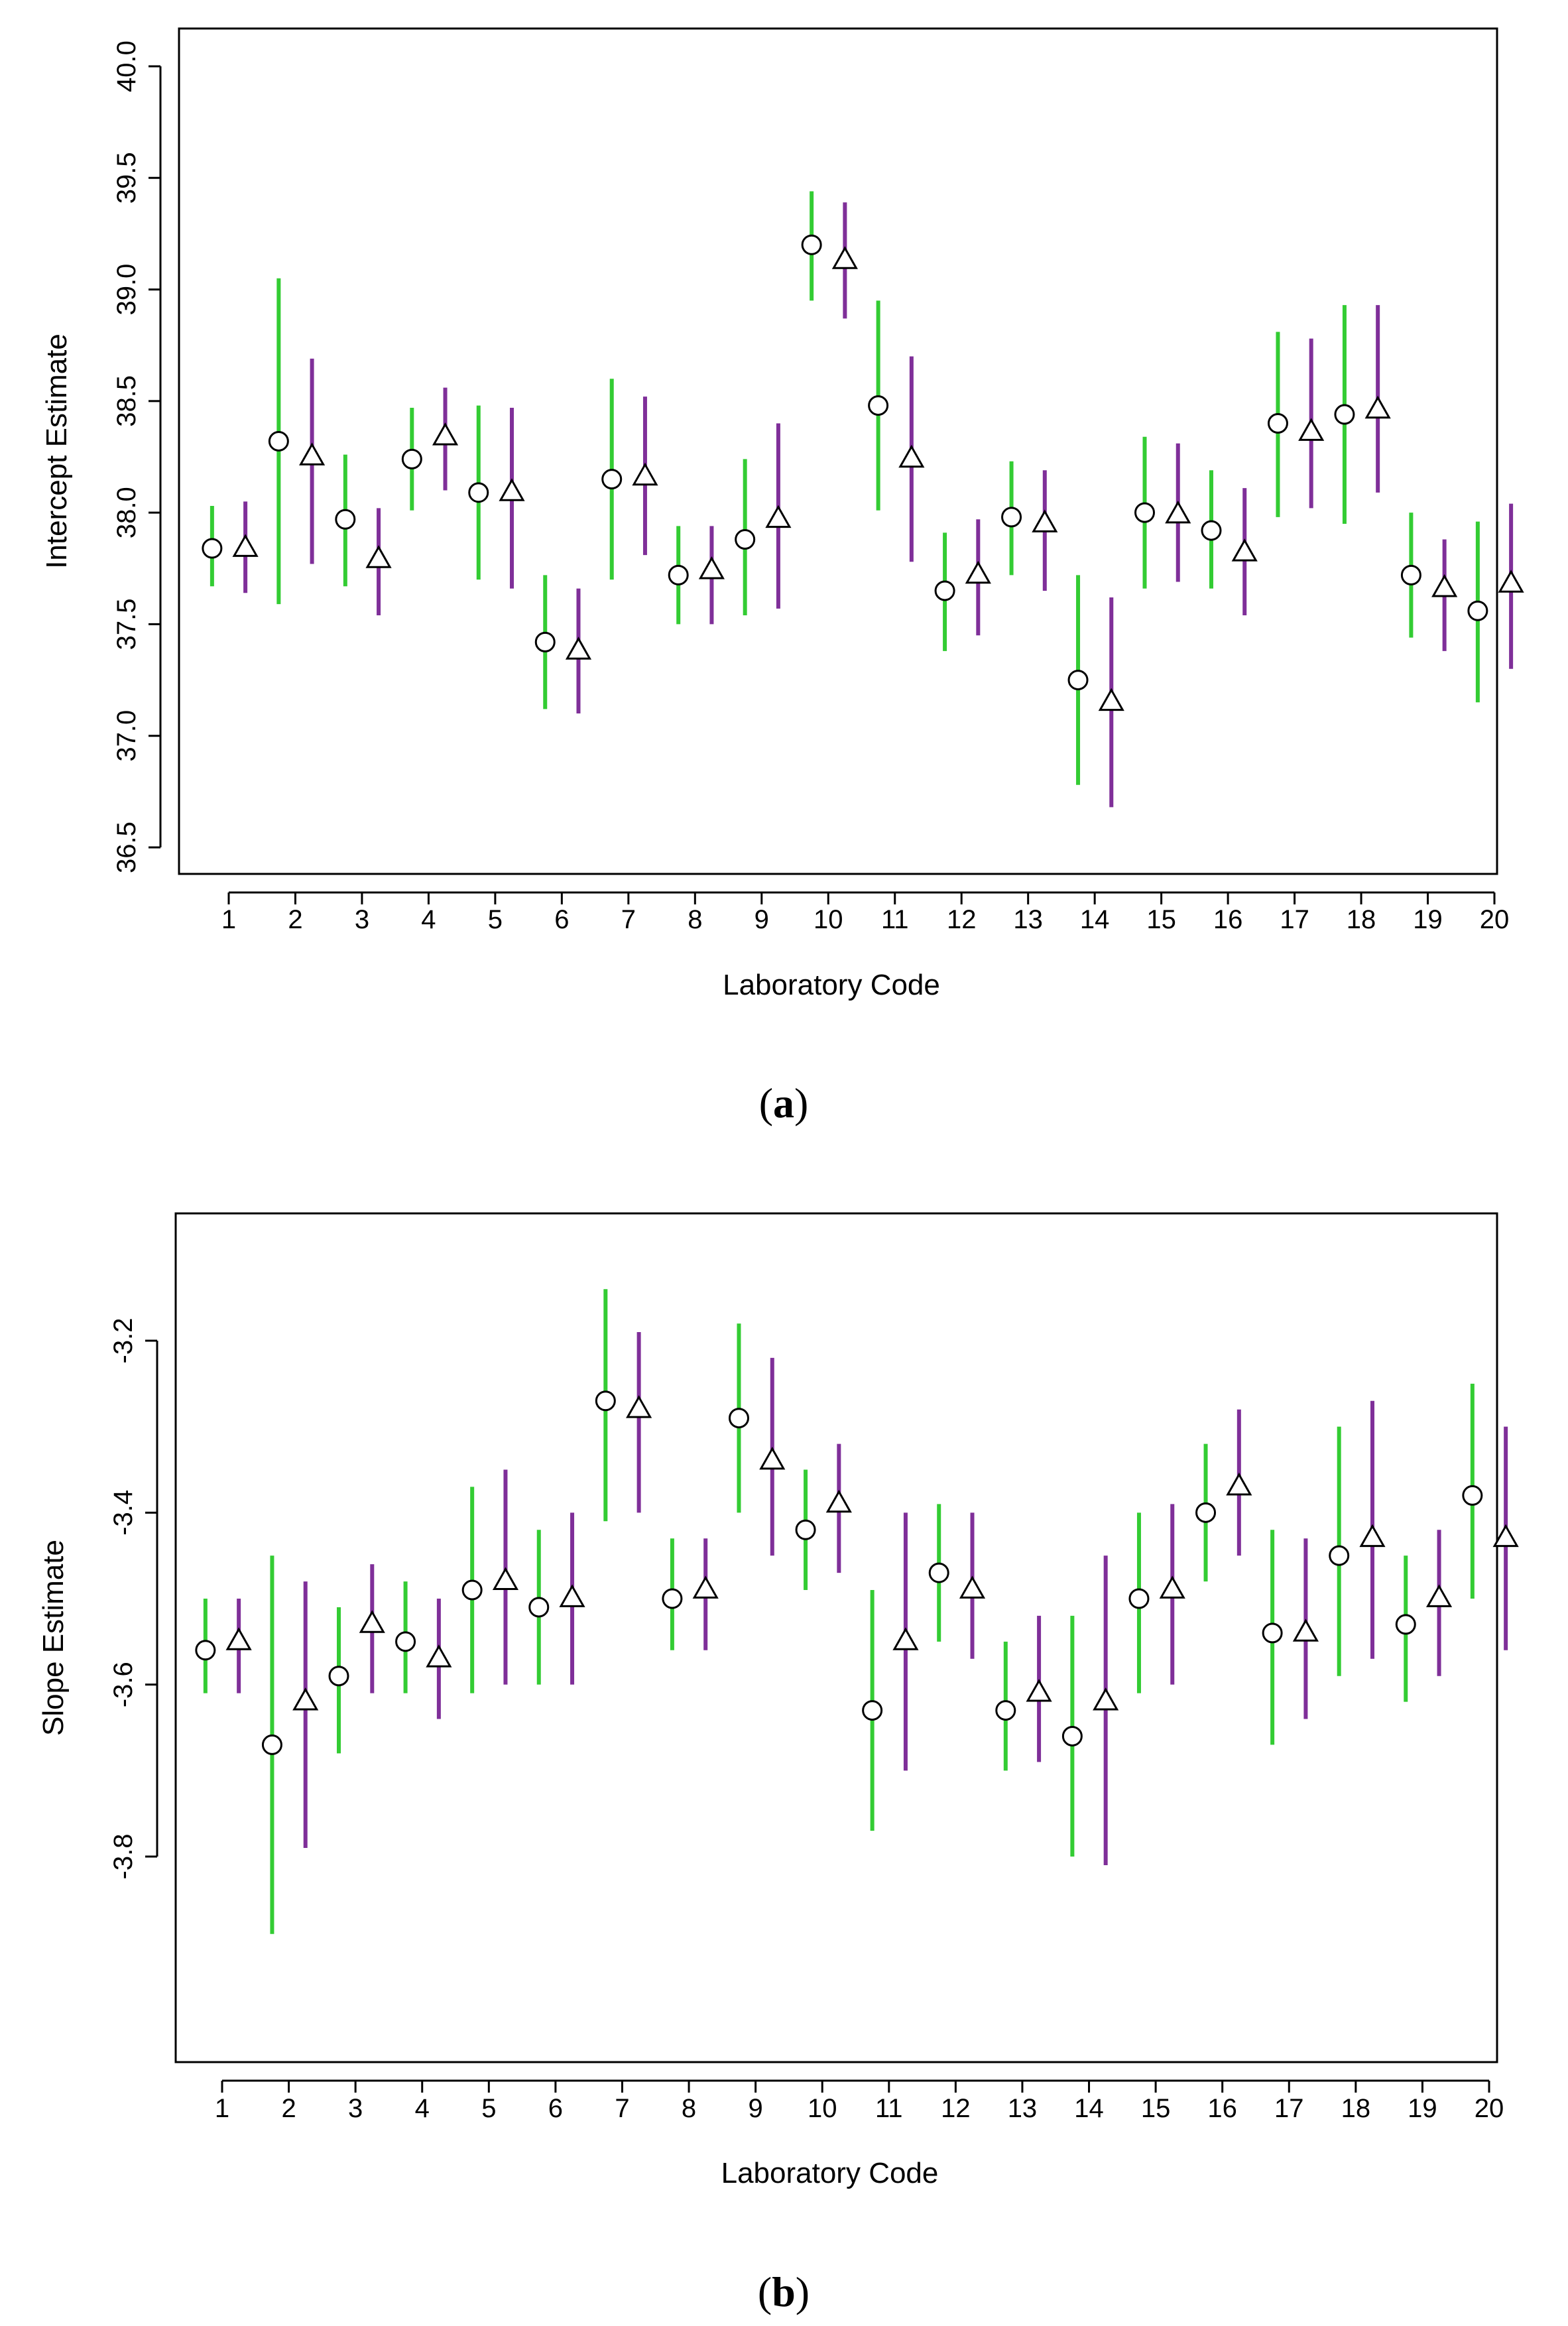 The width and height of the screenshot is (1568, 2326). I want to click on x-tick-label: 17, so click(1294, 919).